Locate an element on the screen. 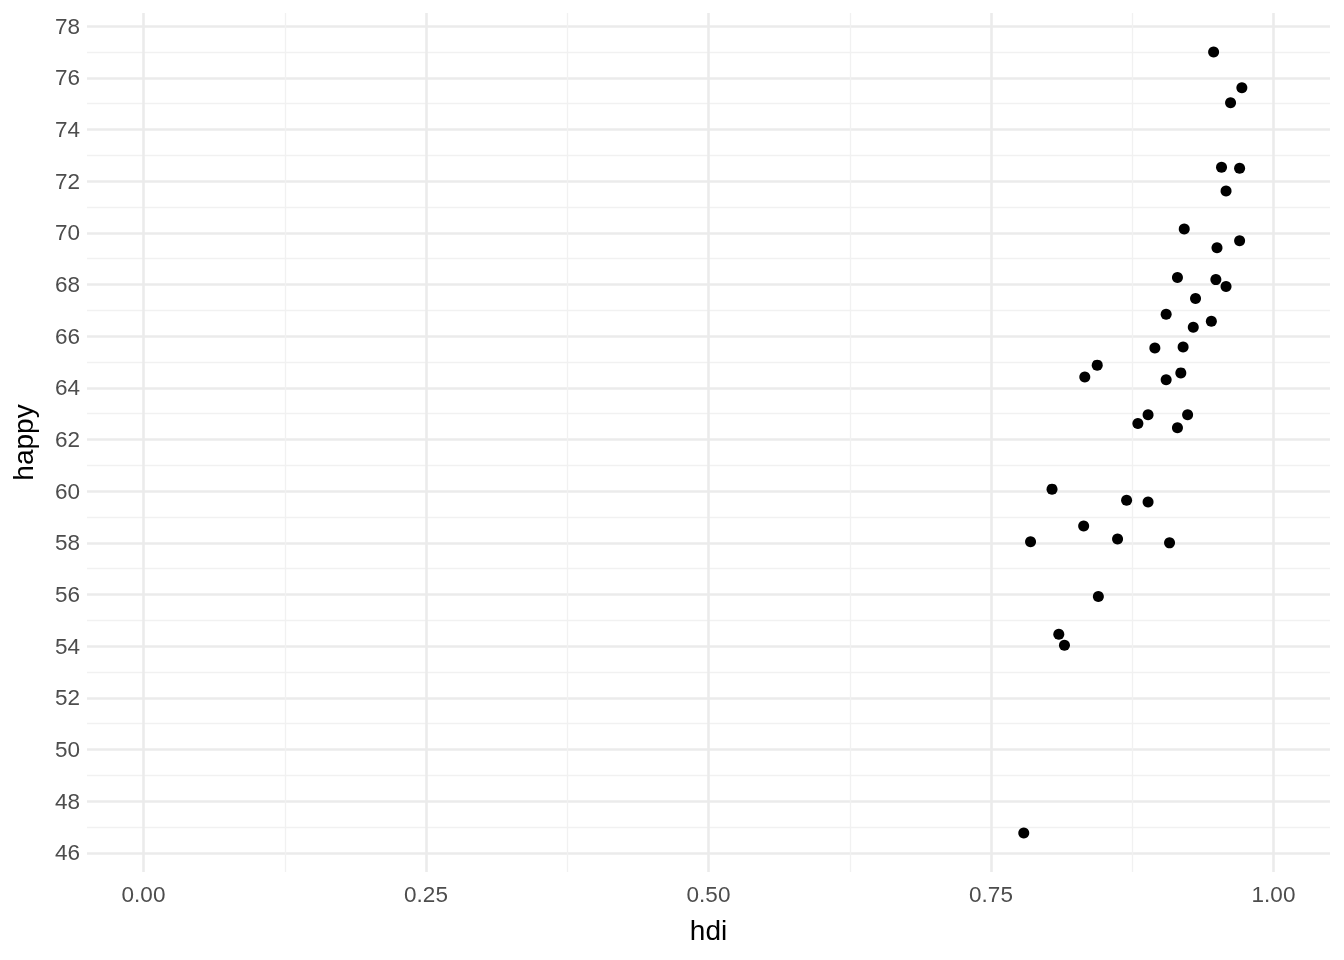  x-tick-label: 1.00 is located at coordinates (1273, 894).